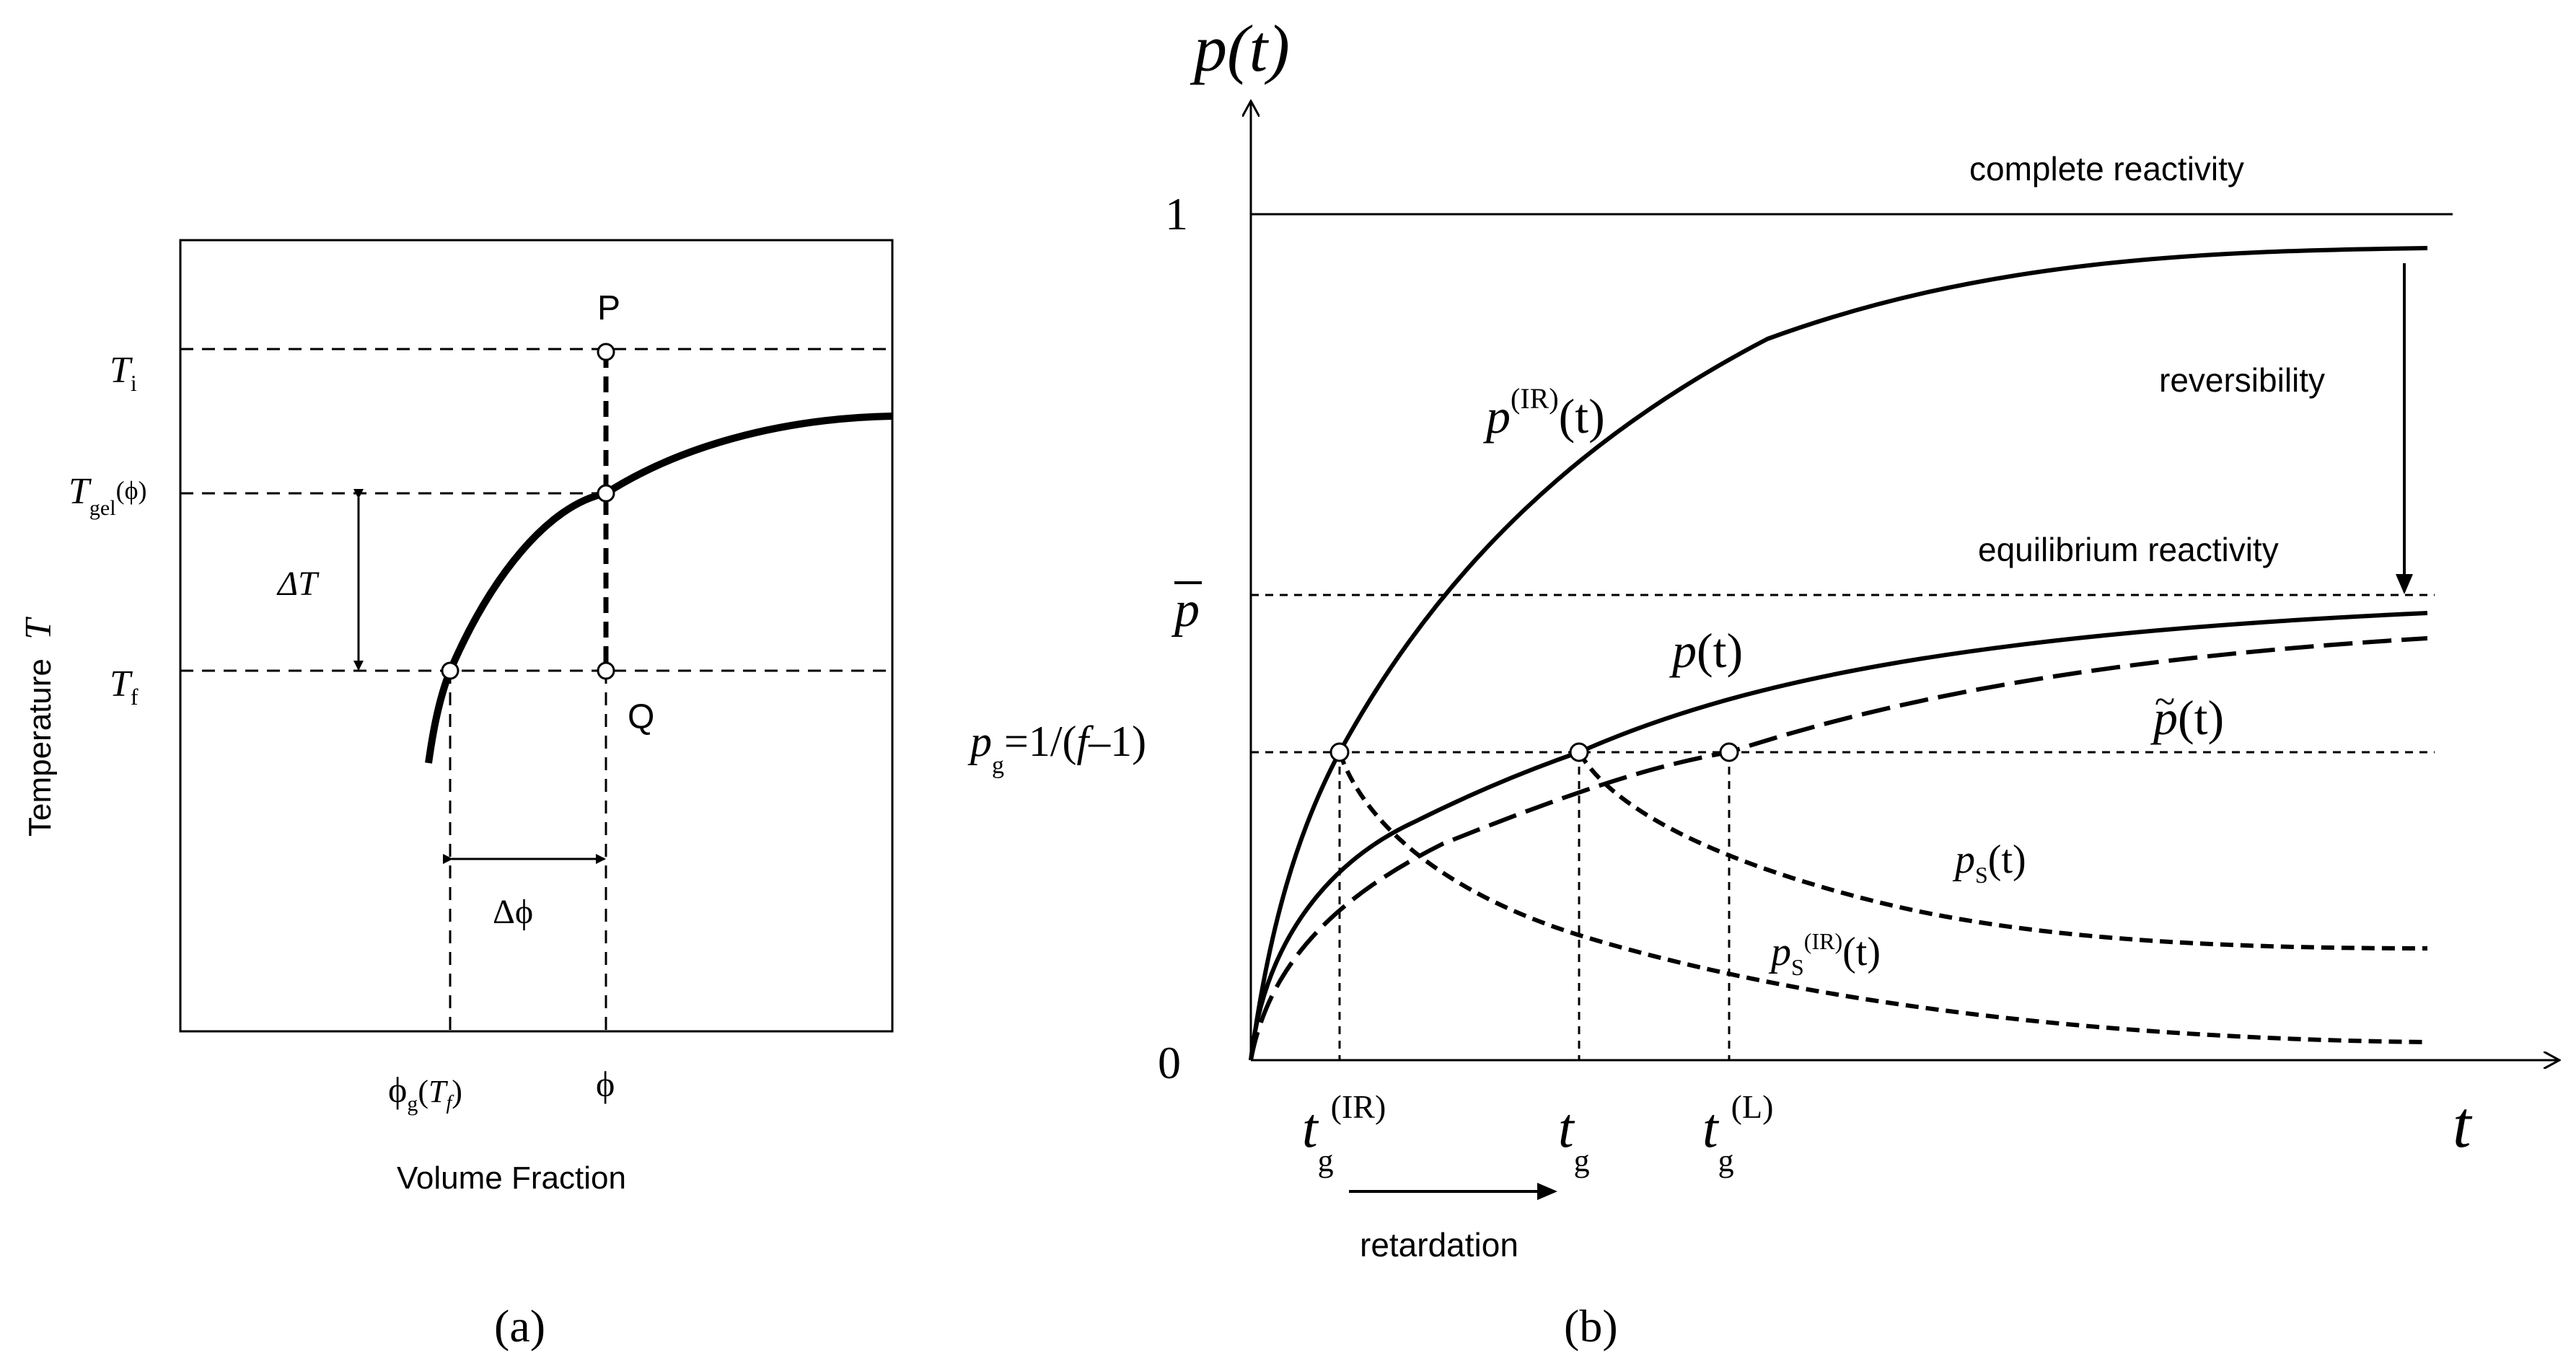 Image resolution: width=2576 pixels, height=1371 pixels. What do you see at coordinates (641, 717) in the screenshot?
I see `label-q: Q` at bounding box center [641, 717].